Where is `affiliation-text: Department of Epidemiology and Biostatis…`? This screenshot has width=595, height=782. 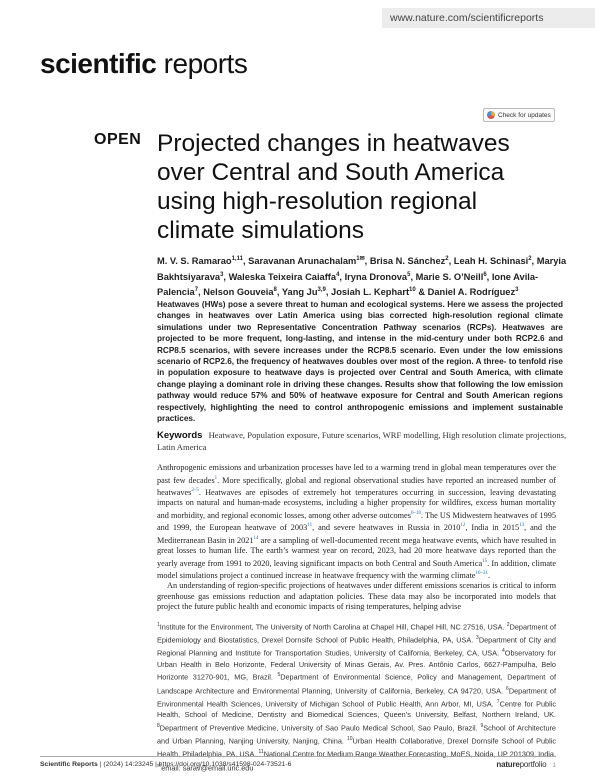 affiliation-text: Department of Epidemiology and Biostatis… is located at coordinates (356, 633).